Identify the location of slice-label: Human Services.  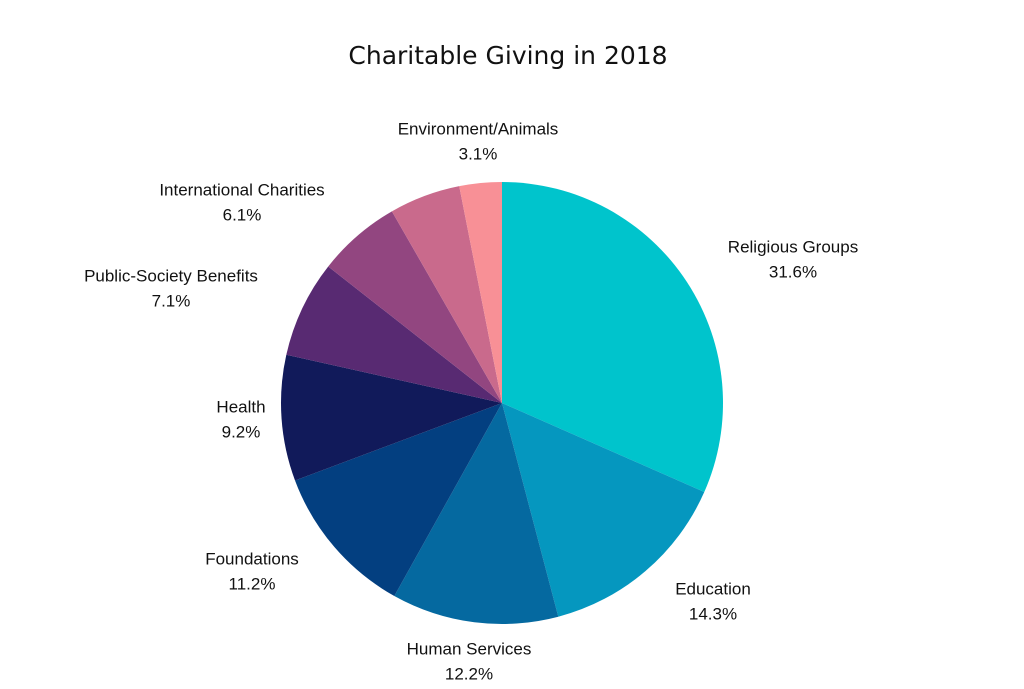
(469, 648).